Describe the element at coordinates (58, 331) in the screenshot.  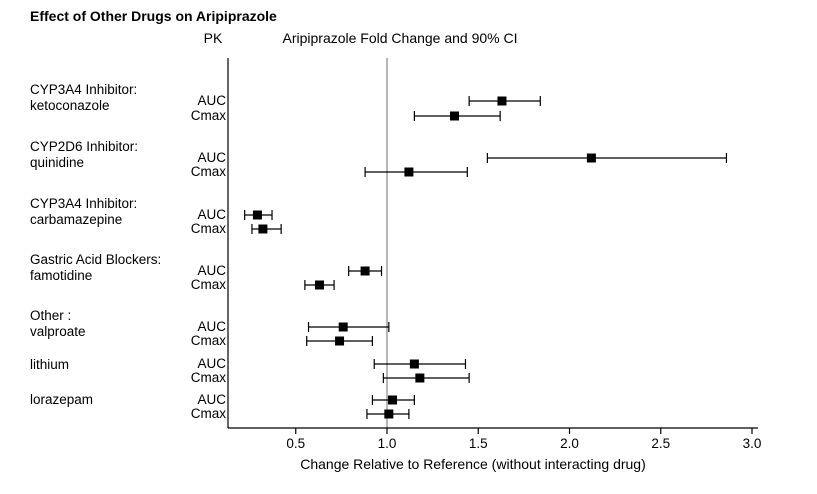
I see `group-label: valproate` at that location.